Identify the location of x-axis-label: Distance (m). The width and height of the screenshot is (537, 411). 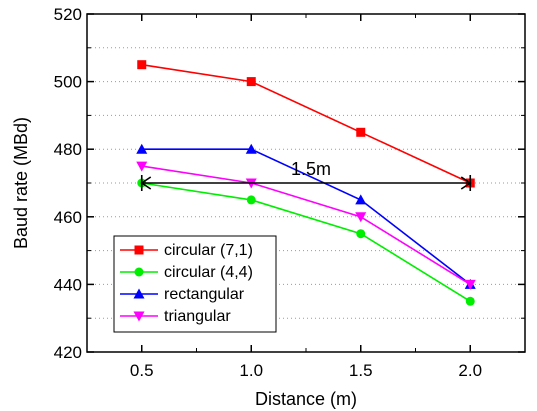
(306, 399).